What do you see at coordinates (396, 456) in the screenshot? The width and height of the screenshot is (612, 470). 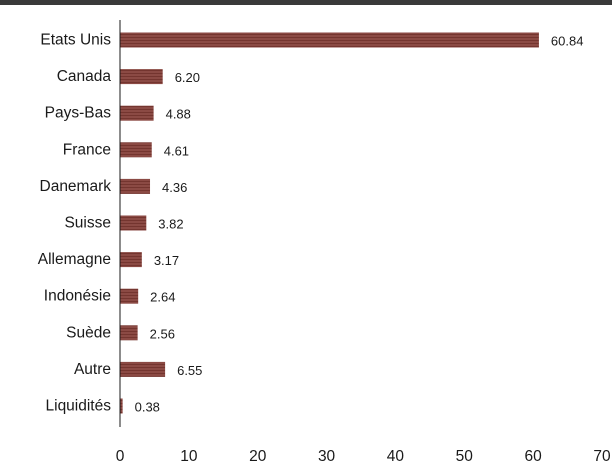 I see `x-tick-label-4: 40` at bounding box center [396, 456].